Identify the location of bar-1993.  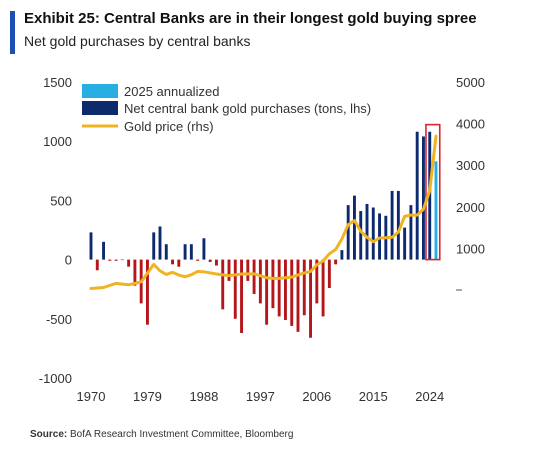
(235, 289).